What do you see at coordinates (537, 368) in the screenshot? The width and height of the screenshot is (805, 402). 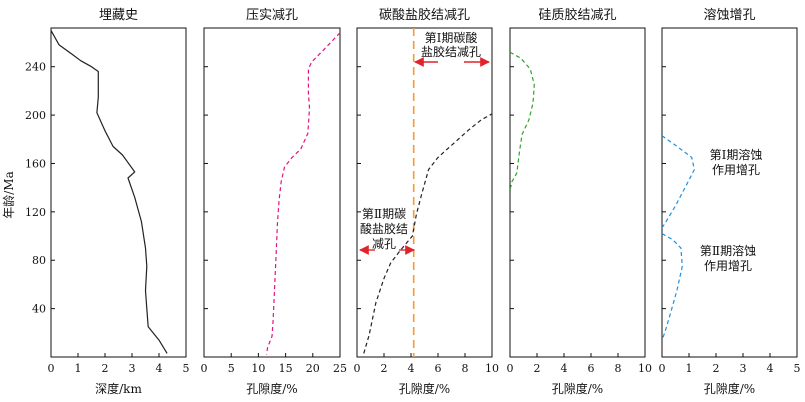 I see `x-tick-label-silica: 2` at bounding box center [537, 368].